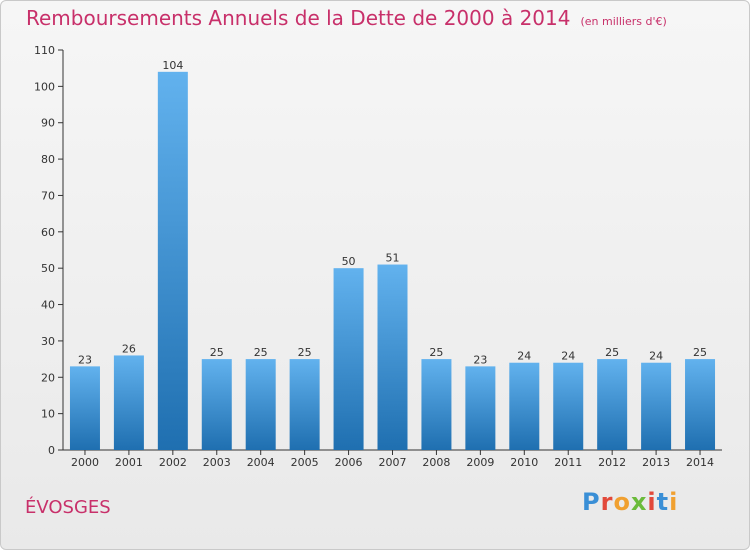 This screenshot has height=550, width=750. What do you see at coordinates (48, 414) in the screenshot?
I see `y-tick-label: 10` at bounding box center [48, 414].